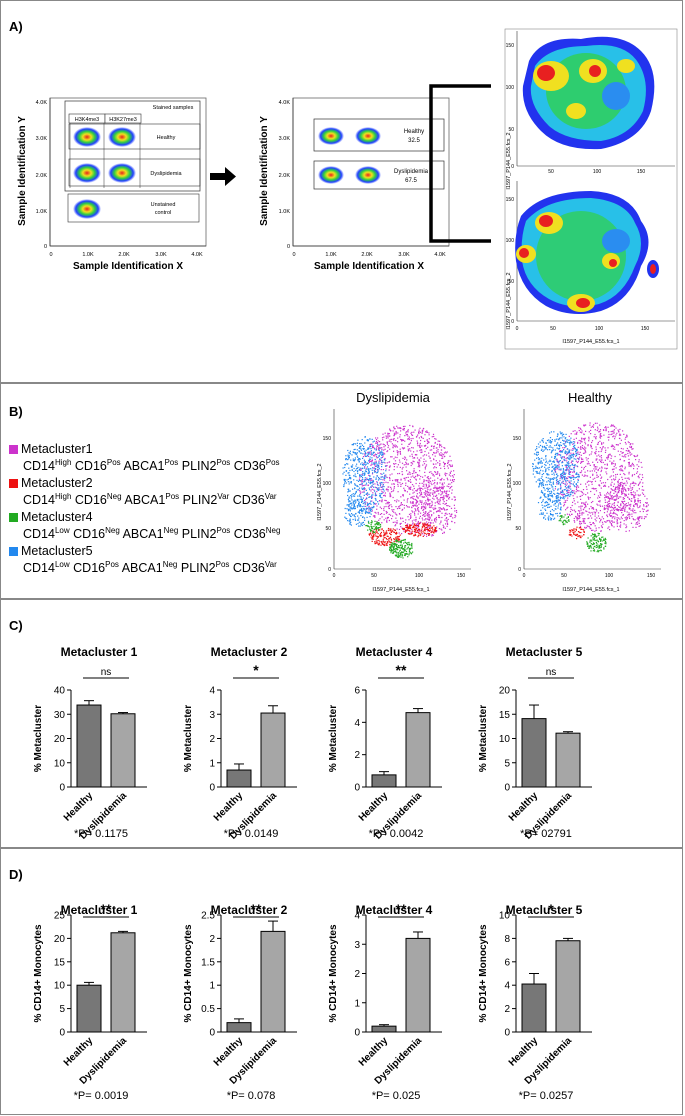 This screenshot has height=1116, width=685. Describe the element at coordinates (42, 176) in the screenshot. I see `p1-ytick: 2.0K` at that location.